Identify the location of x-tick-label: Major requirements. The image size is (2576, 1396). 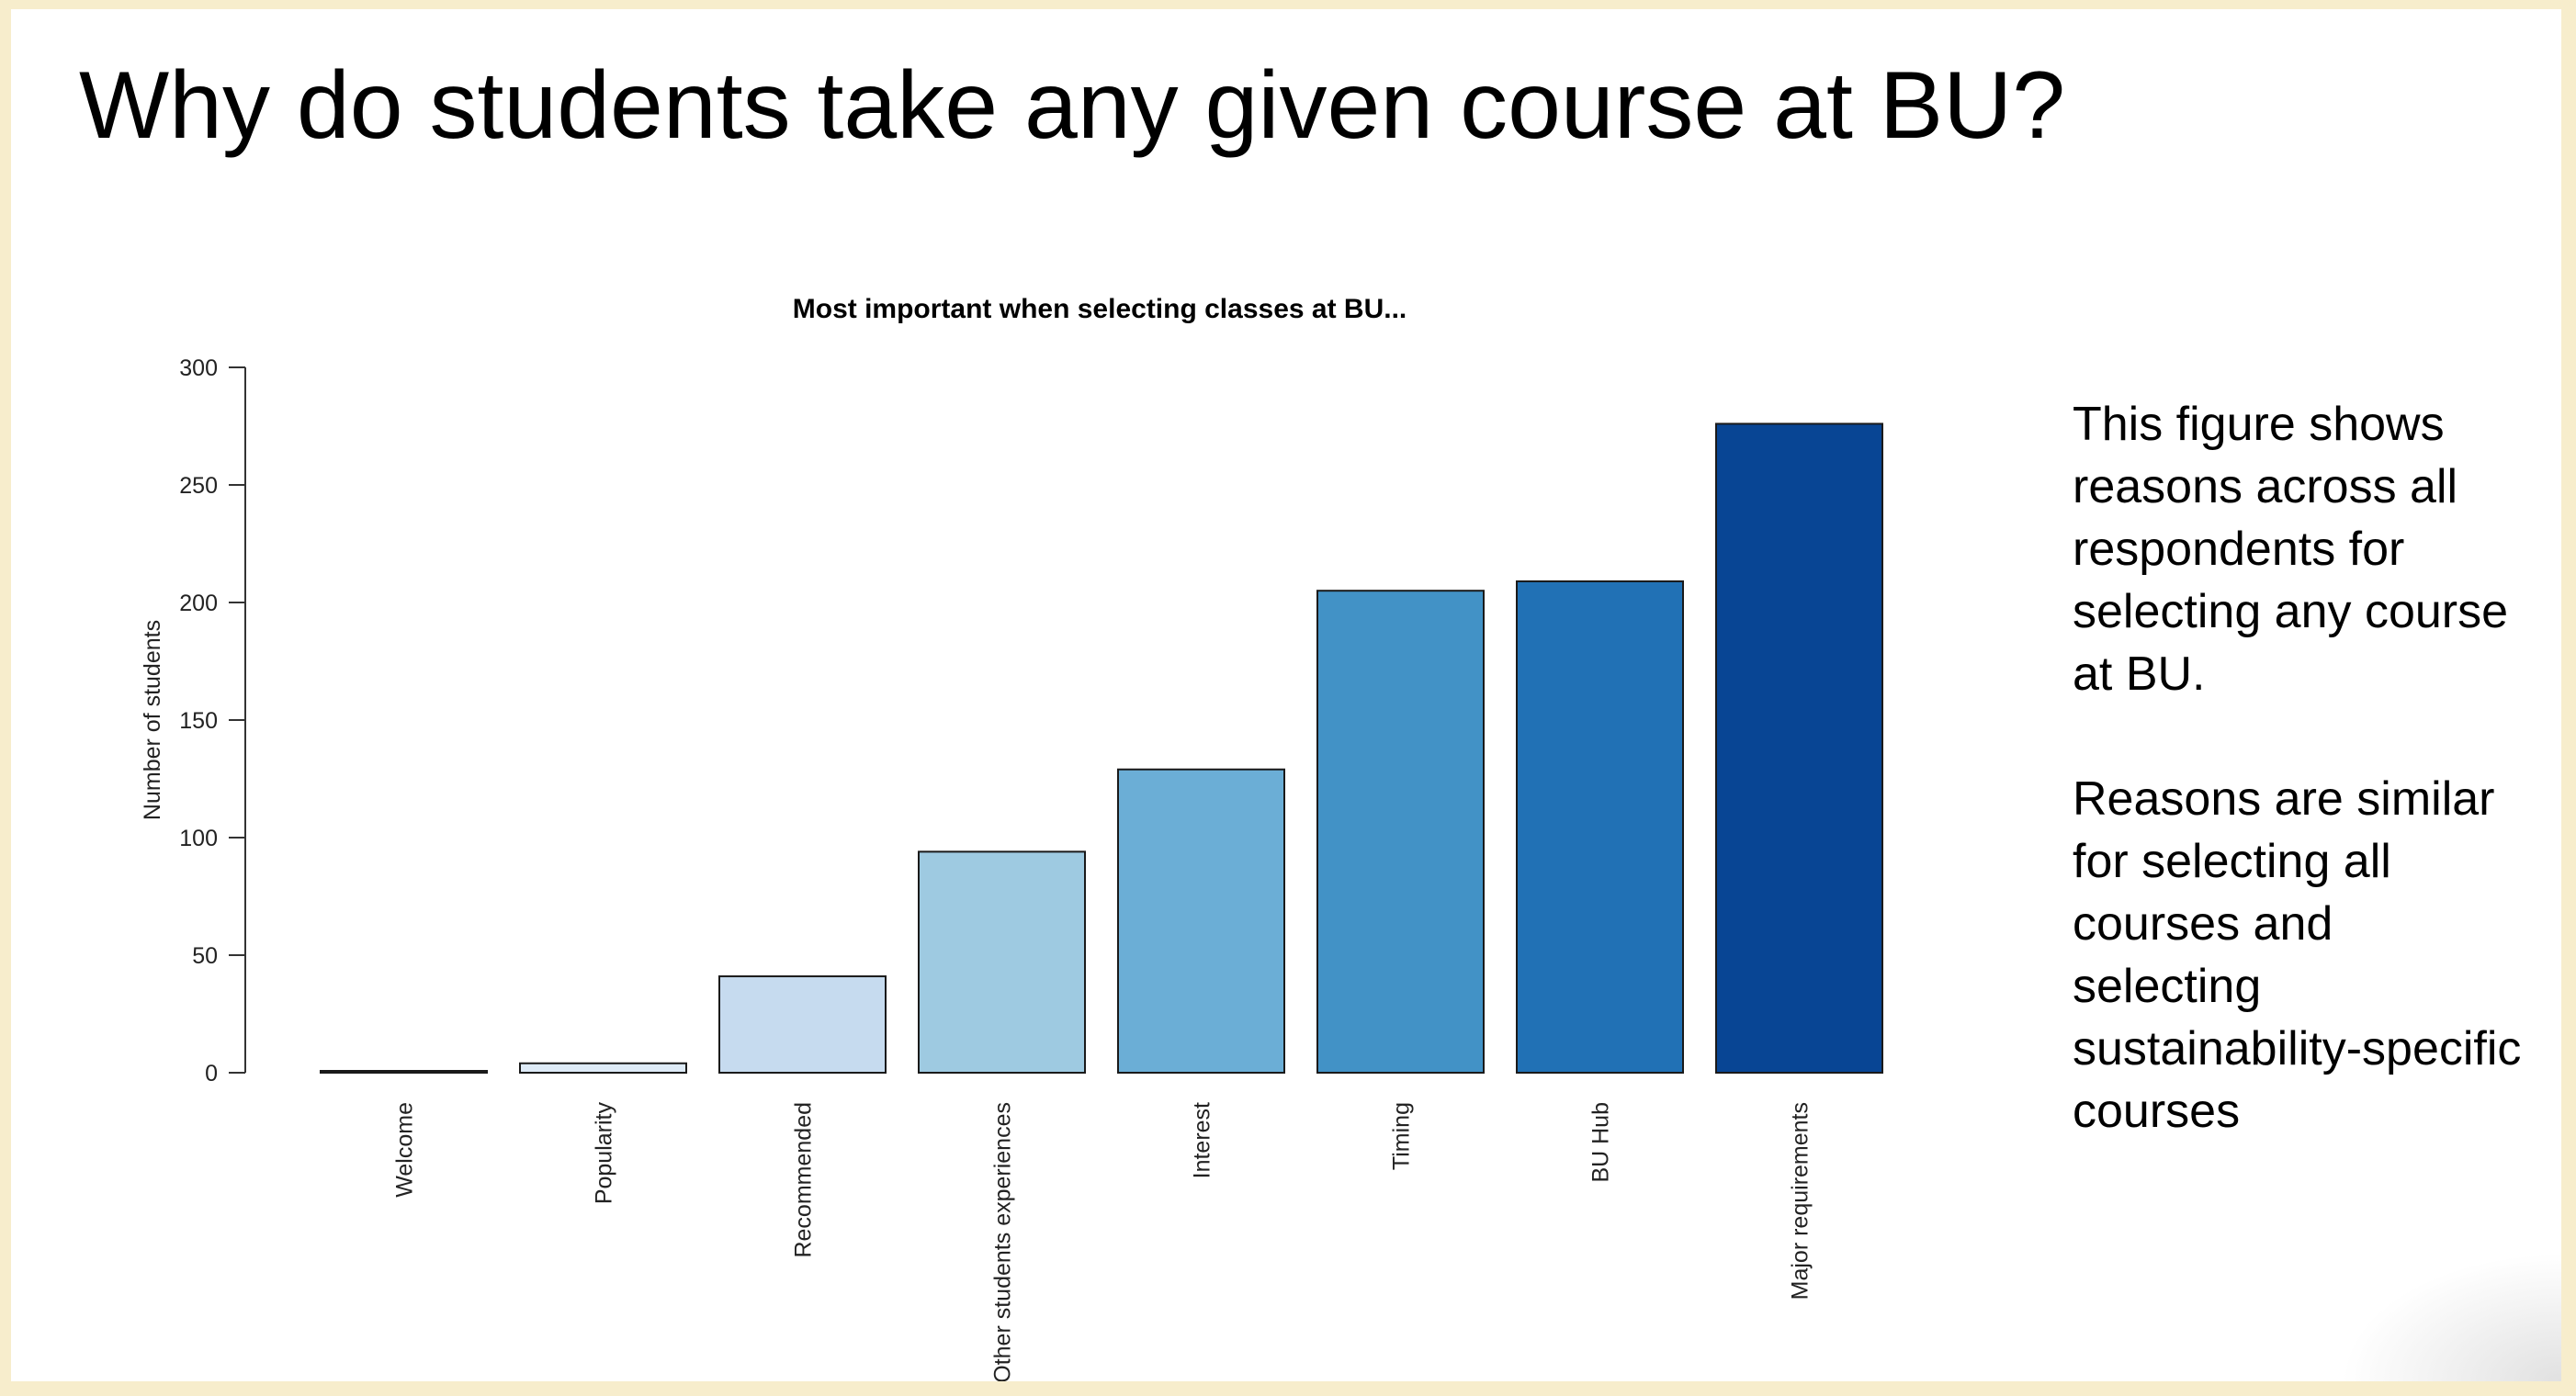
(1800, 1201).